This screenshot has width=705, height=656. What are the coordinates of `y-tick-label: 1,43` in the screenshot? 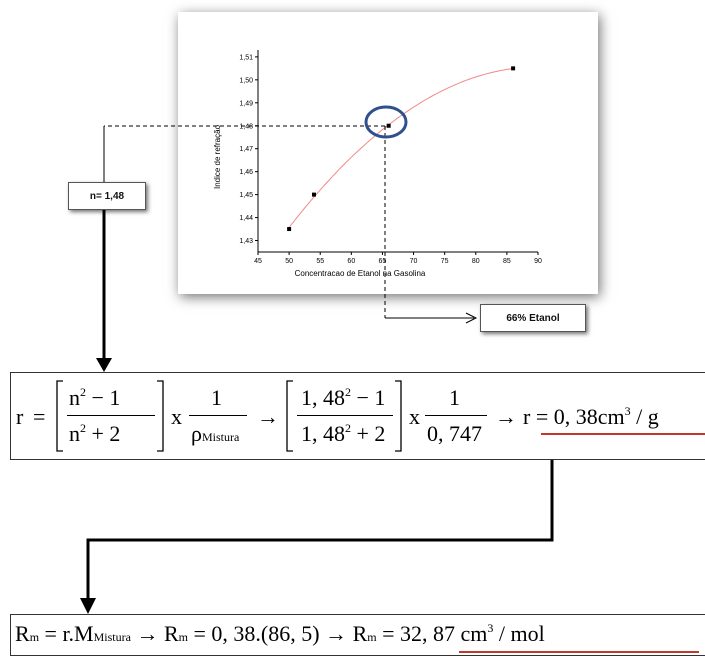 It's located at (246, 241).